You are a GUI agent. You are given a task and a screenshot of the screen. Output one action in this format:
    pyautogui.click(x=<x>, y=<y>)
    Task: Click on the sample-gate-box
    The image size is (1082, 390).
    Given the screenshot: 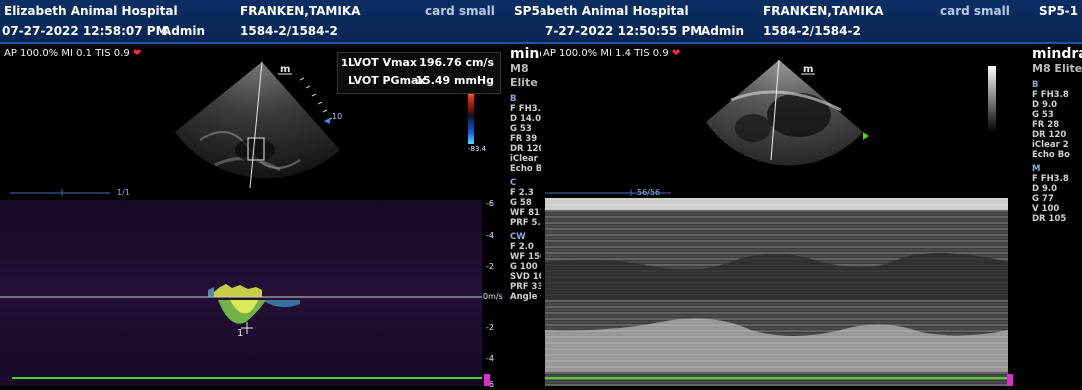 What is the action you would take?
    pyautogui.click(x=256, y=149)
    